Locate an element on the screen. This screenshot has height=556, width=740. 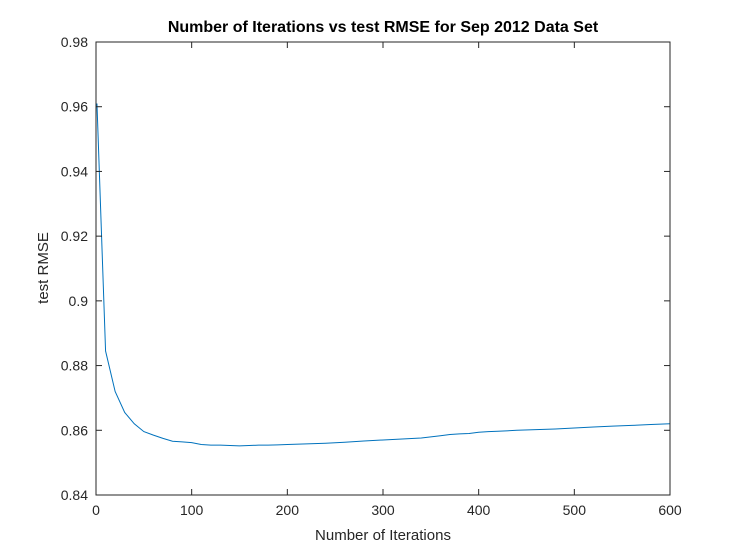
y-axis-label: test RMSE is located at coordinates (43, 268).